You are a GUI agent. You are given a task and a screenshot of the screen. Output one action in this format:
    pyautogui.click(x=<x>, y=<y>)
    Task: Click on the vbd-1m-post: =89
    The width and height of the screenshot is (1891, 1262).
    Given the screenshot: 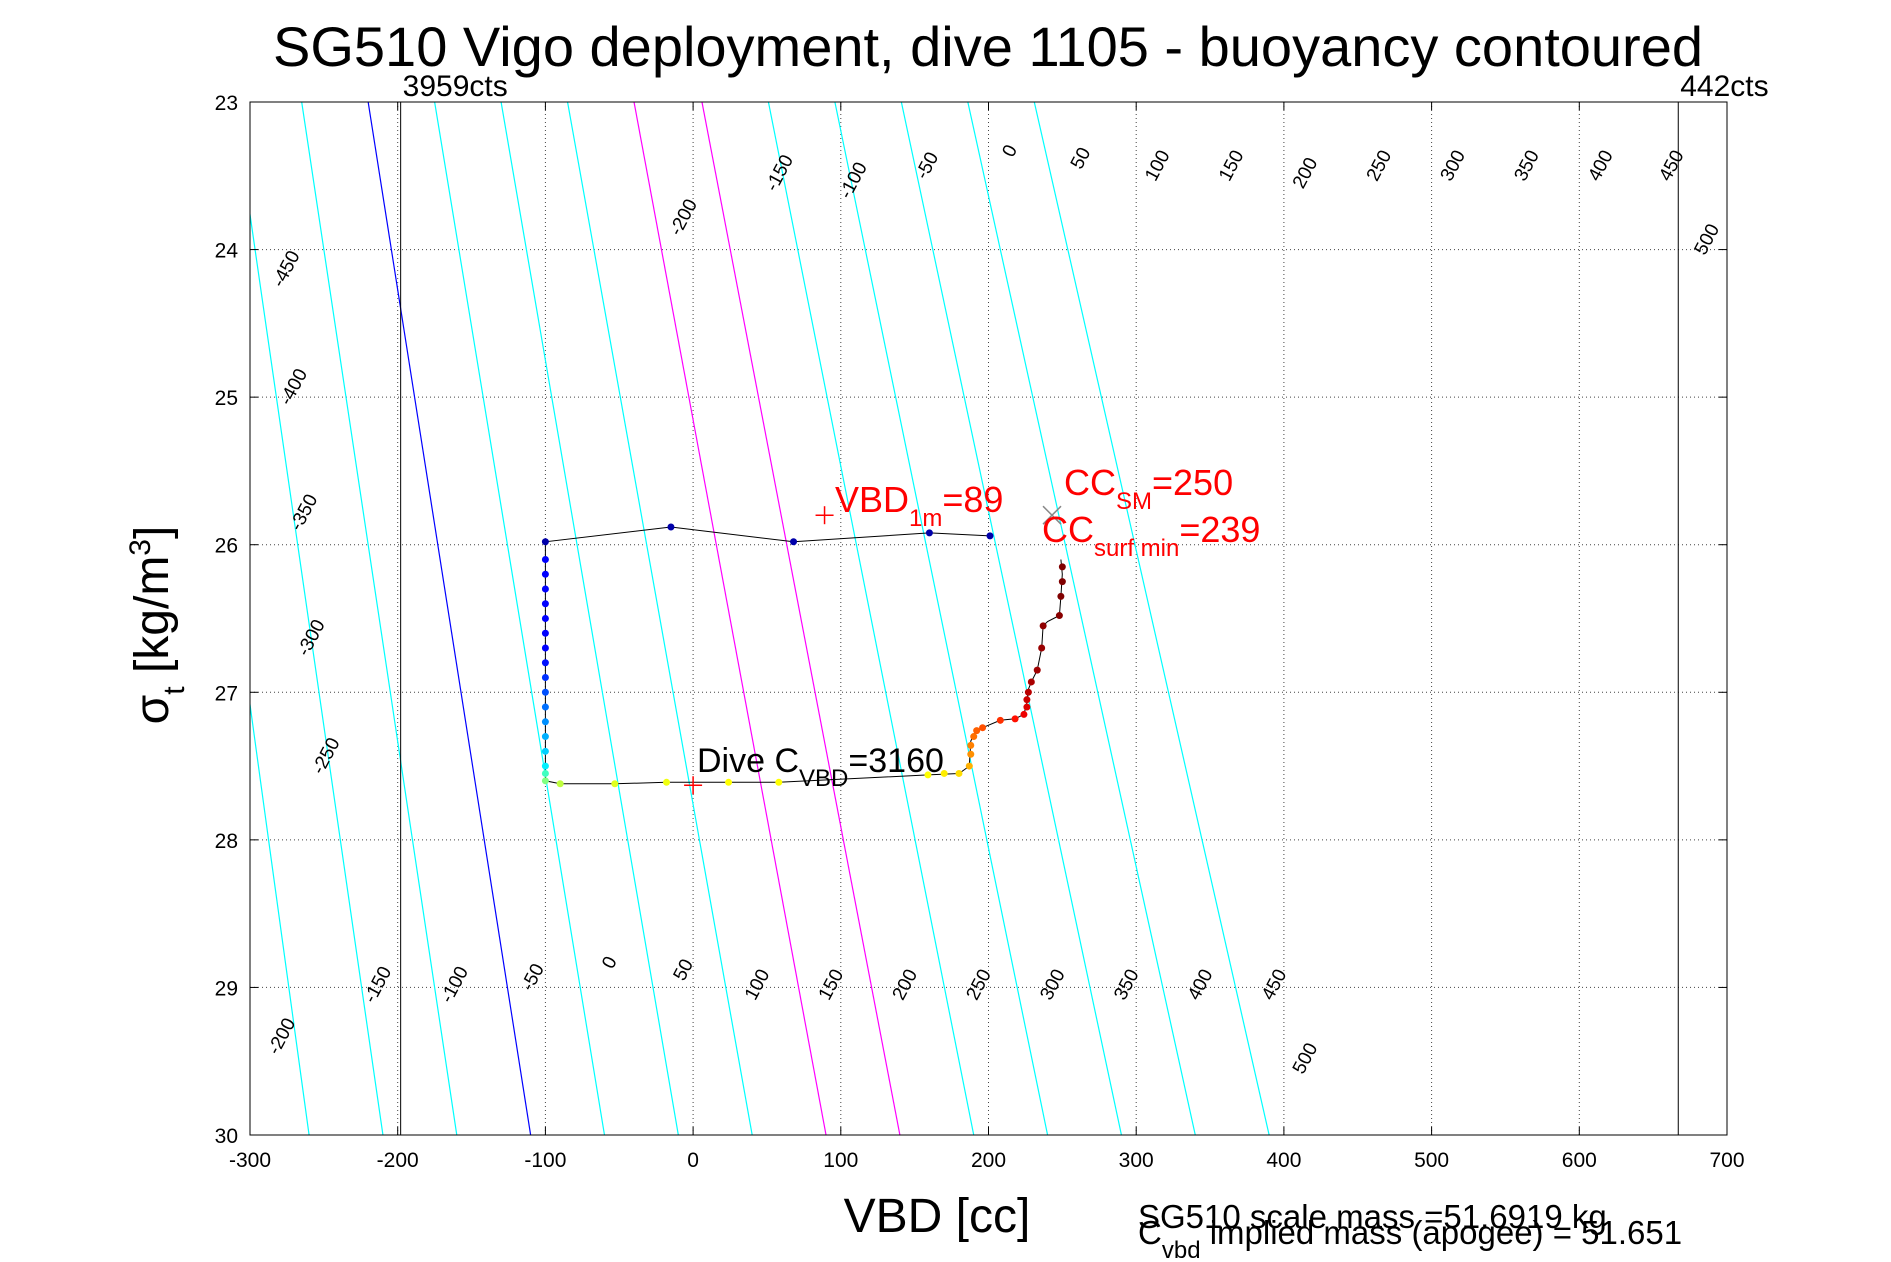 What is the action you would take?
    pyautogui.click(x=972, y=499)
    